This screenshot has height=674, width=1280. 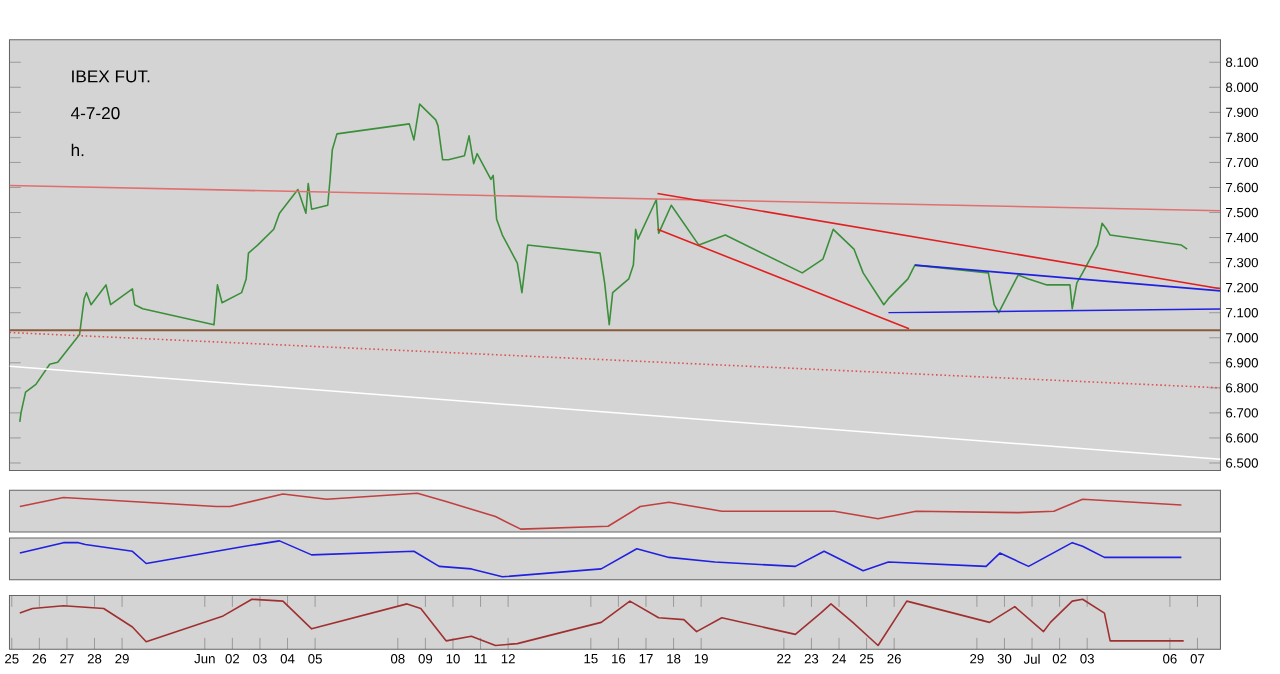 I want to click on annotation: IBEX FUT., so click(x=111, y=75).